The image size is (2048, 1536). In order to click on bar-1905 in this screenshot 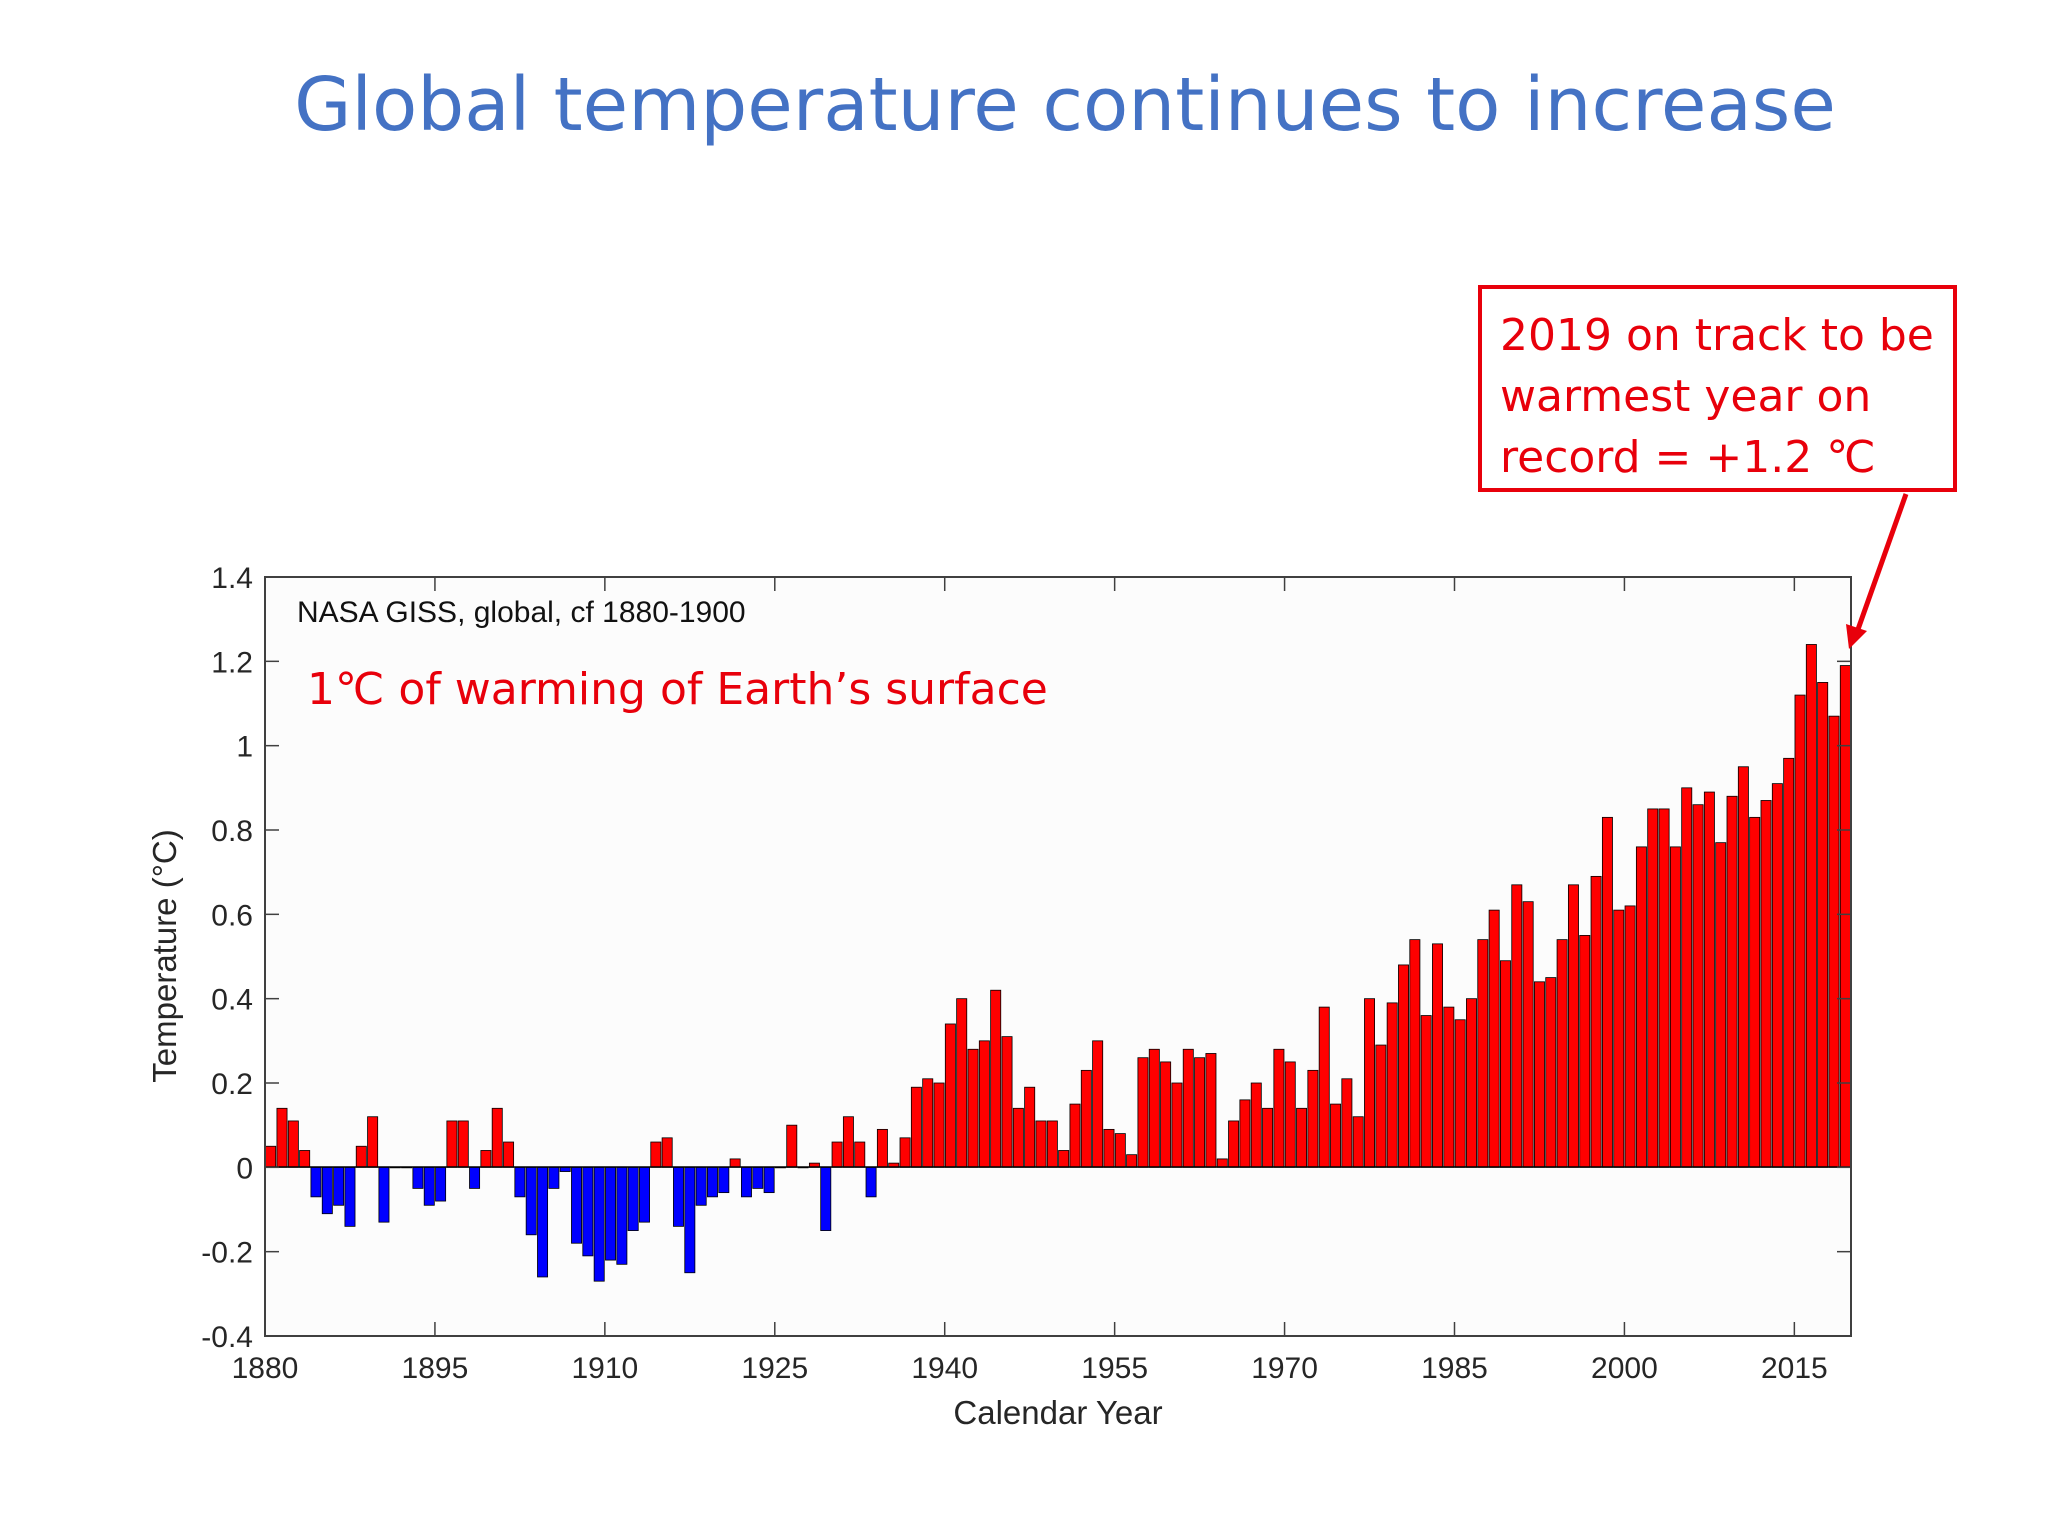, I will do `click(554, 1177)`.